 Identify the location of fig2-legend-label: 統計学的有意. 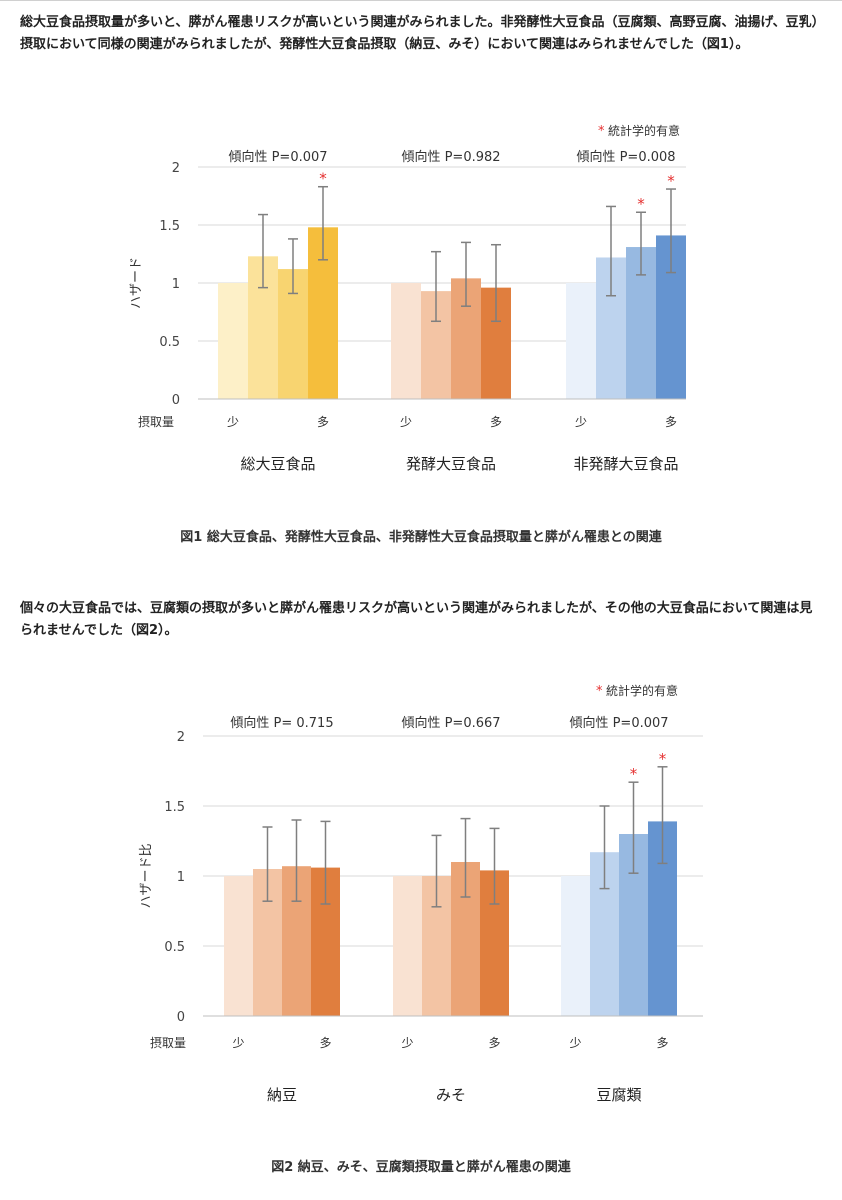
(642, 690).